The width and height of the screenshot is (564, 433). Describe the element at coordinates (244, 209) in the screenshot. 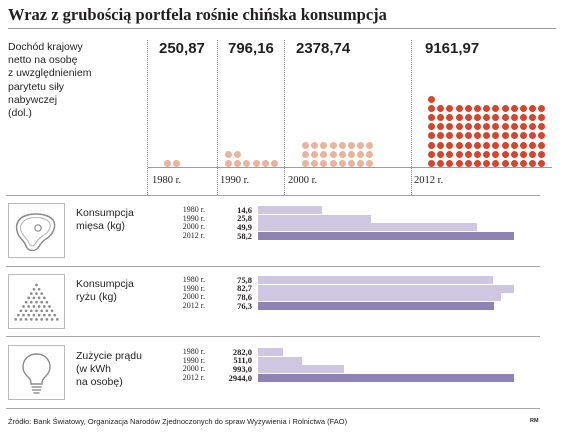

I see `bar-value-label: 14,6` at that location.